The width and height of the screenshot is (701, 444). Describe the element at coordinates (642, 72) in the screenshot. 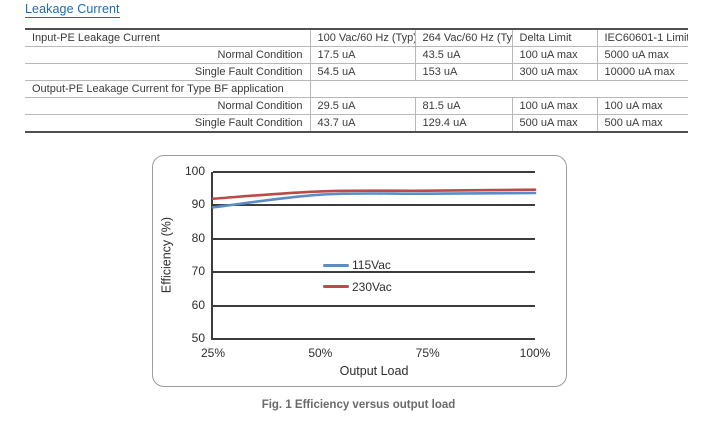

I see `value-cell: 10000 uA max` at that location.